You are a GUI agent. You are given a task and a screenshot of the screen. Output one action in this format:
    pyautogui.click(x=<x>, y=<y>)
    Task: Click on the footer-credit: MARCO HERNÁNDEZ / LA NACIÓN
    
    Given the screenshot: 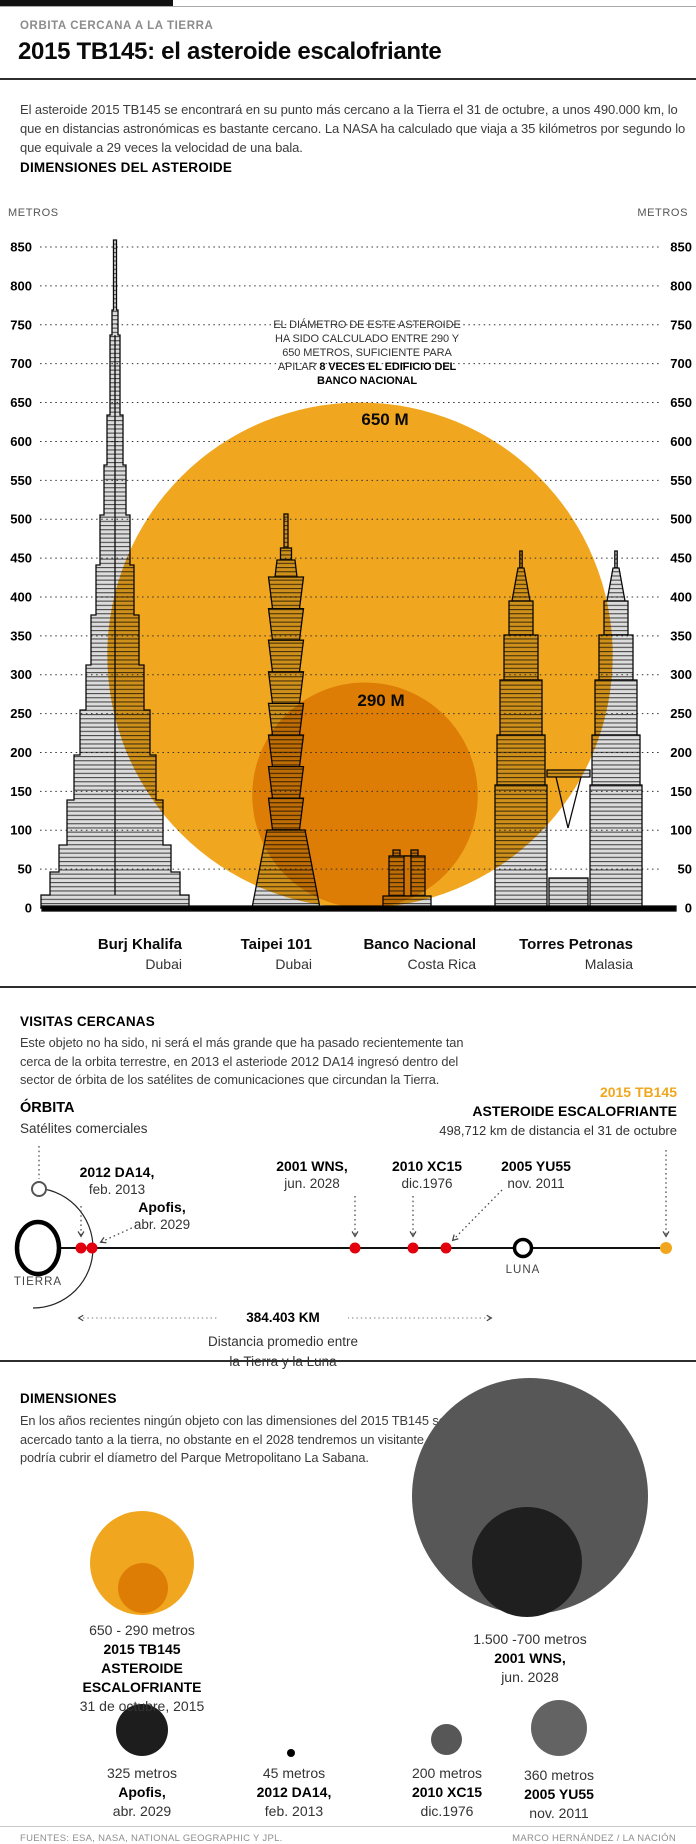 What is the action you would take?
    pyautogui.click(x=594, y=1838)
    